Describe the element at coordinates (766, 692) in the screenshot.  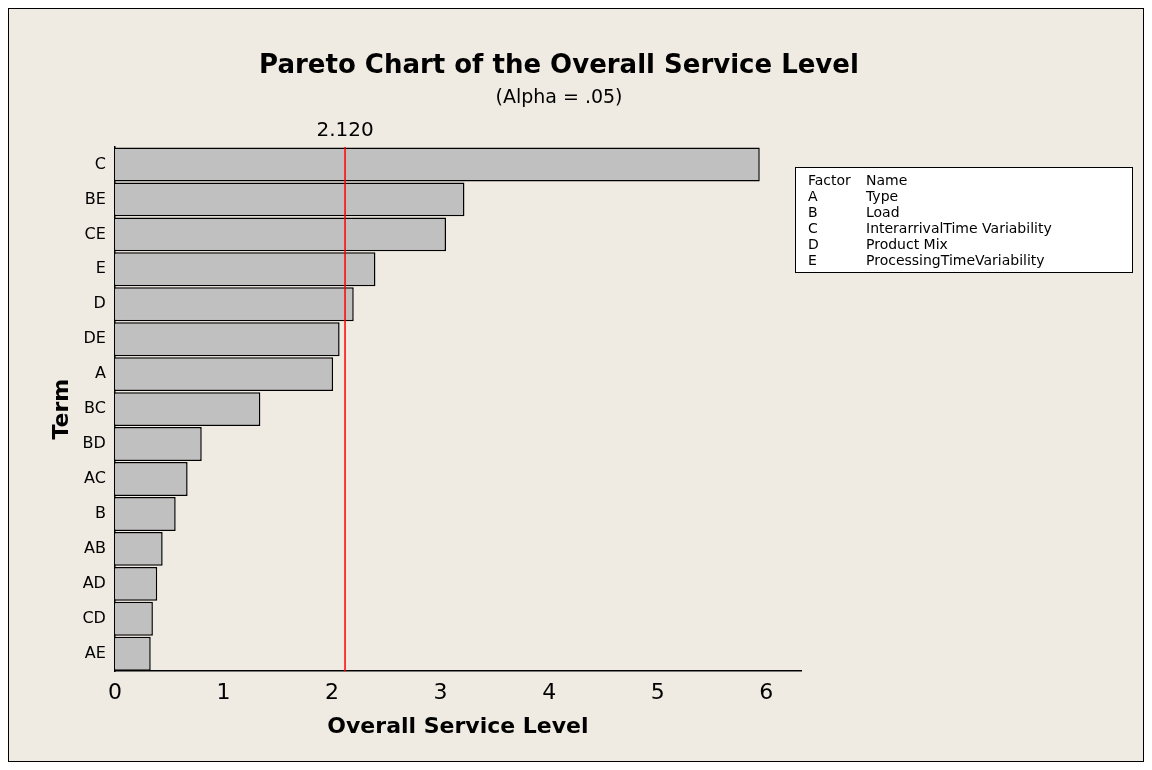
I see `x-tick-label: 6` at that location.